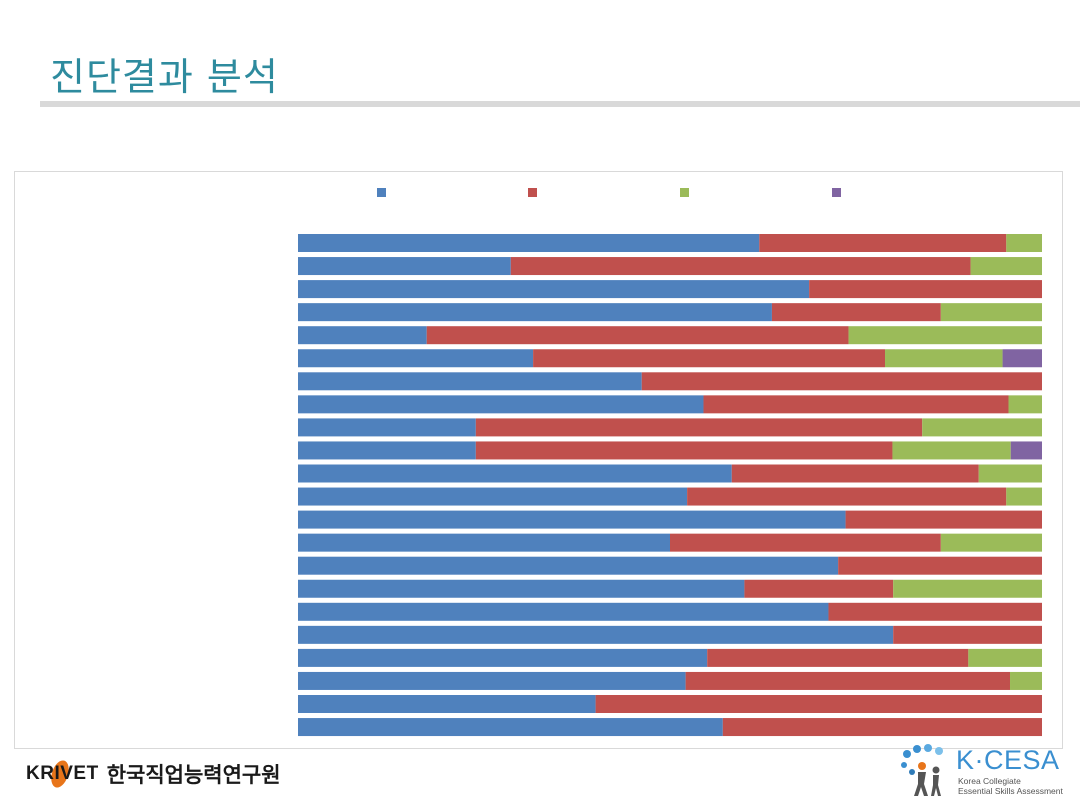 Image resolution: width=1080 pixels, height=810 pixels. I want to click on bar-row11-series1, so click(515, 473).